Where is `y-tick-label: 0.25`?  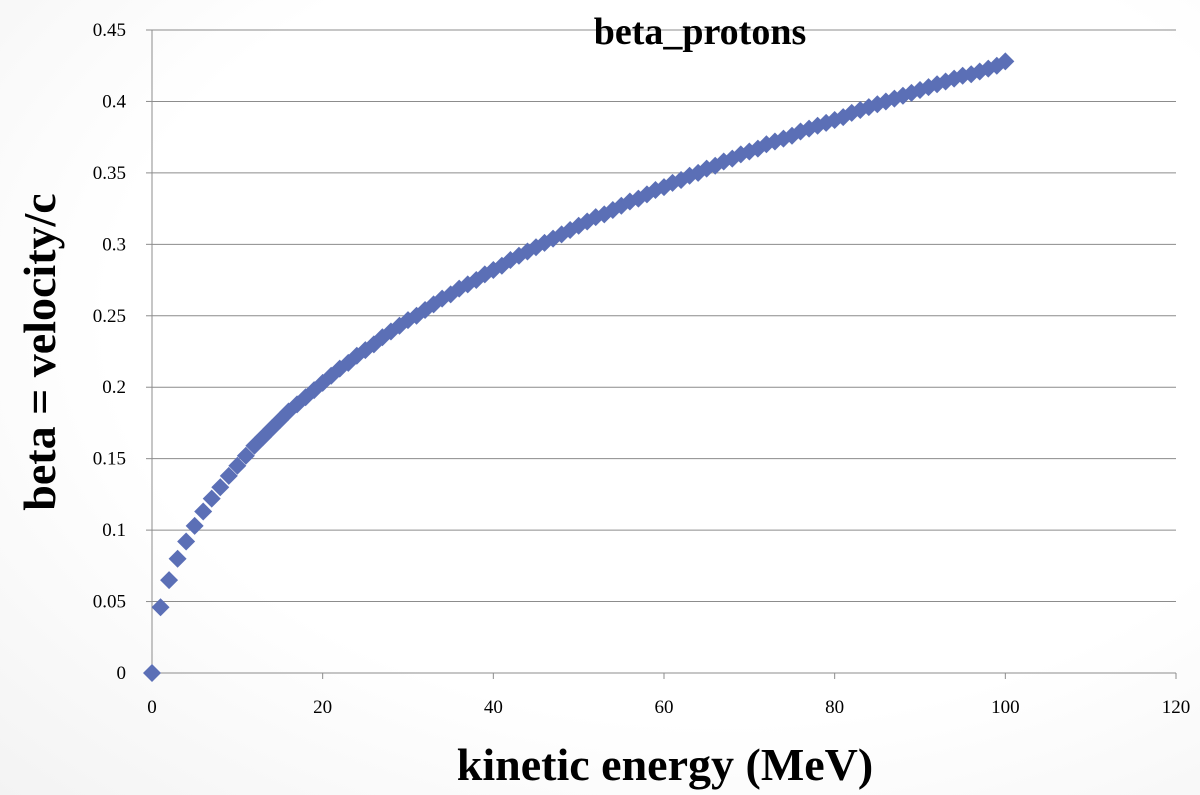 y-tick-label: 0.25 is located at coordinates (109, 316).